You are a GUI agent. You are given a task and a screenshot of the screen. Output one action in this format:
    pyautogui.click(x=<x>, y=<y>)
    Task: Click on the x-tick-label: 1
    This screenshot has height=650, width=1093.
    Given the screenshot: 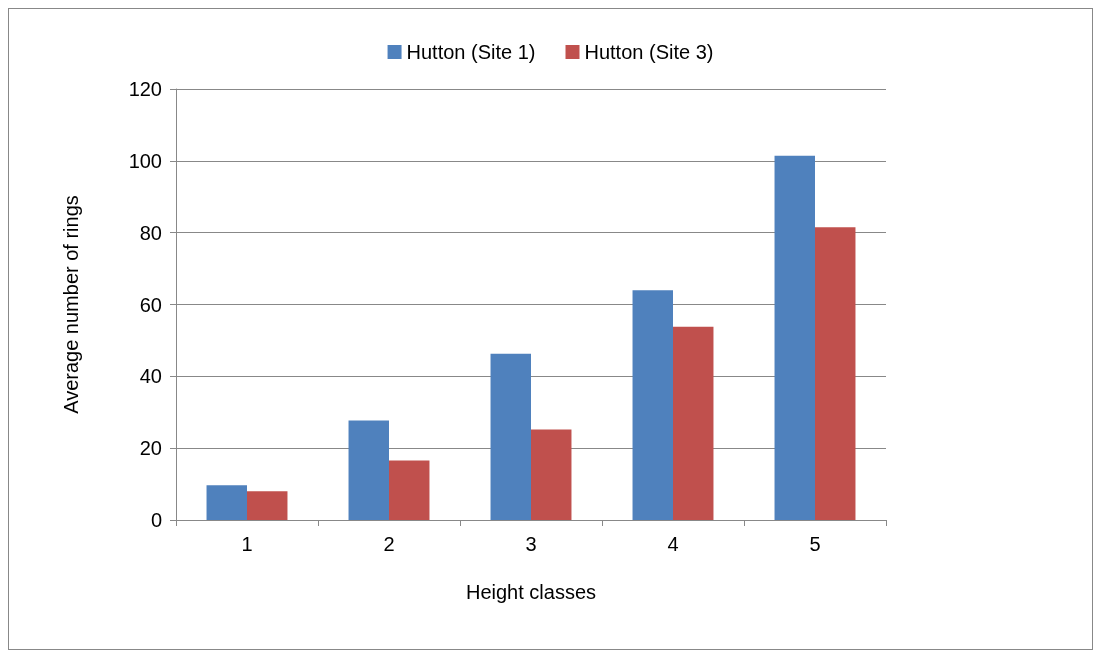 What is the action you would take?
    pyautogui.click(x=247, y=544)
    